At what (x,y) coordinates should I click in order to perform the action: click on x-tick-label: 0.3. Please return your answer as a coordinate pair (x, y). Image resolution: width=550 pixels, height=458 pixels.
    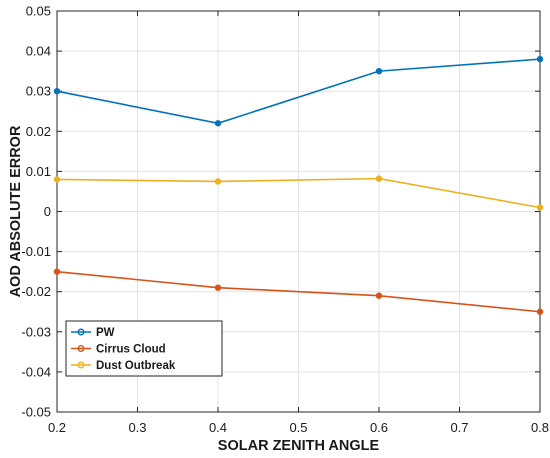
    Looking at the image, I should click on (137, 427).